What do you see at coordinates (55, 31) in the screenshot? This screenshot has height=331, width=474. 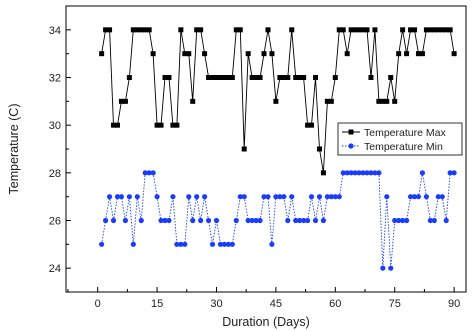 I see `y-tick-label: 34` at bounding box center [55, 31].